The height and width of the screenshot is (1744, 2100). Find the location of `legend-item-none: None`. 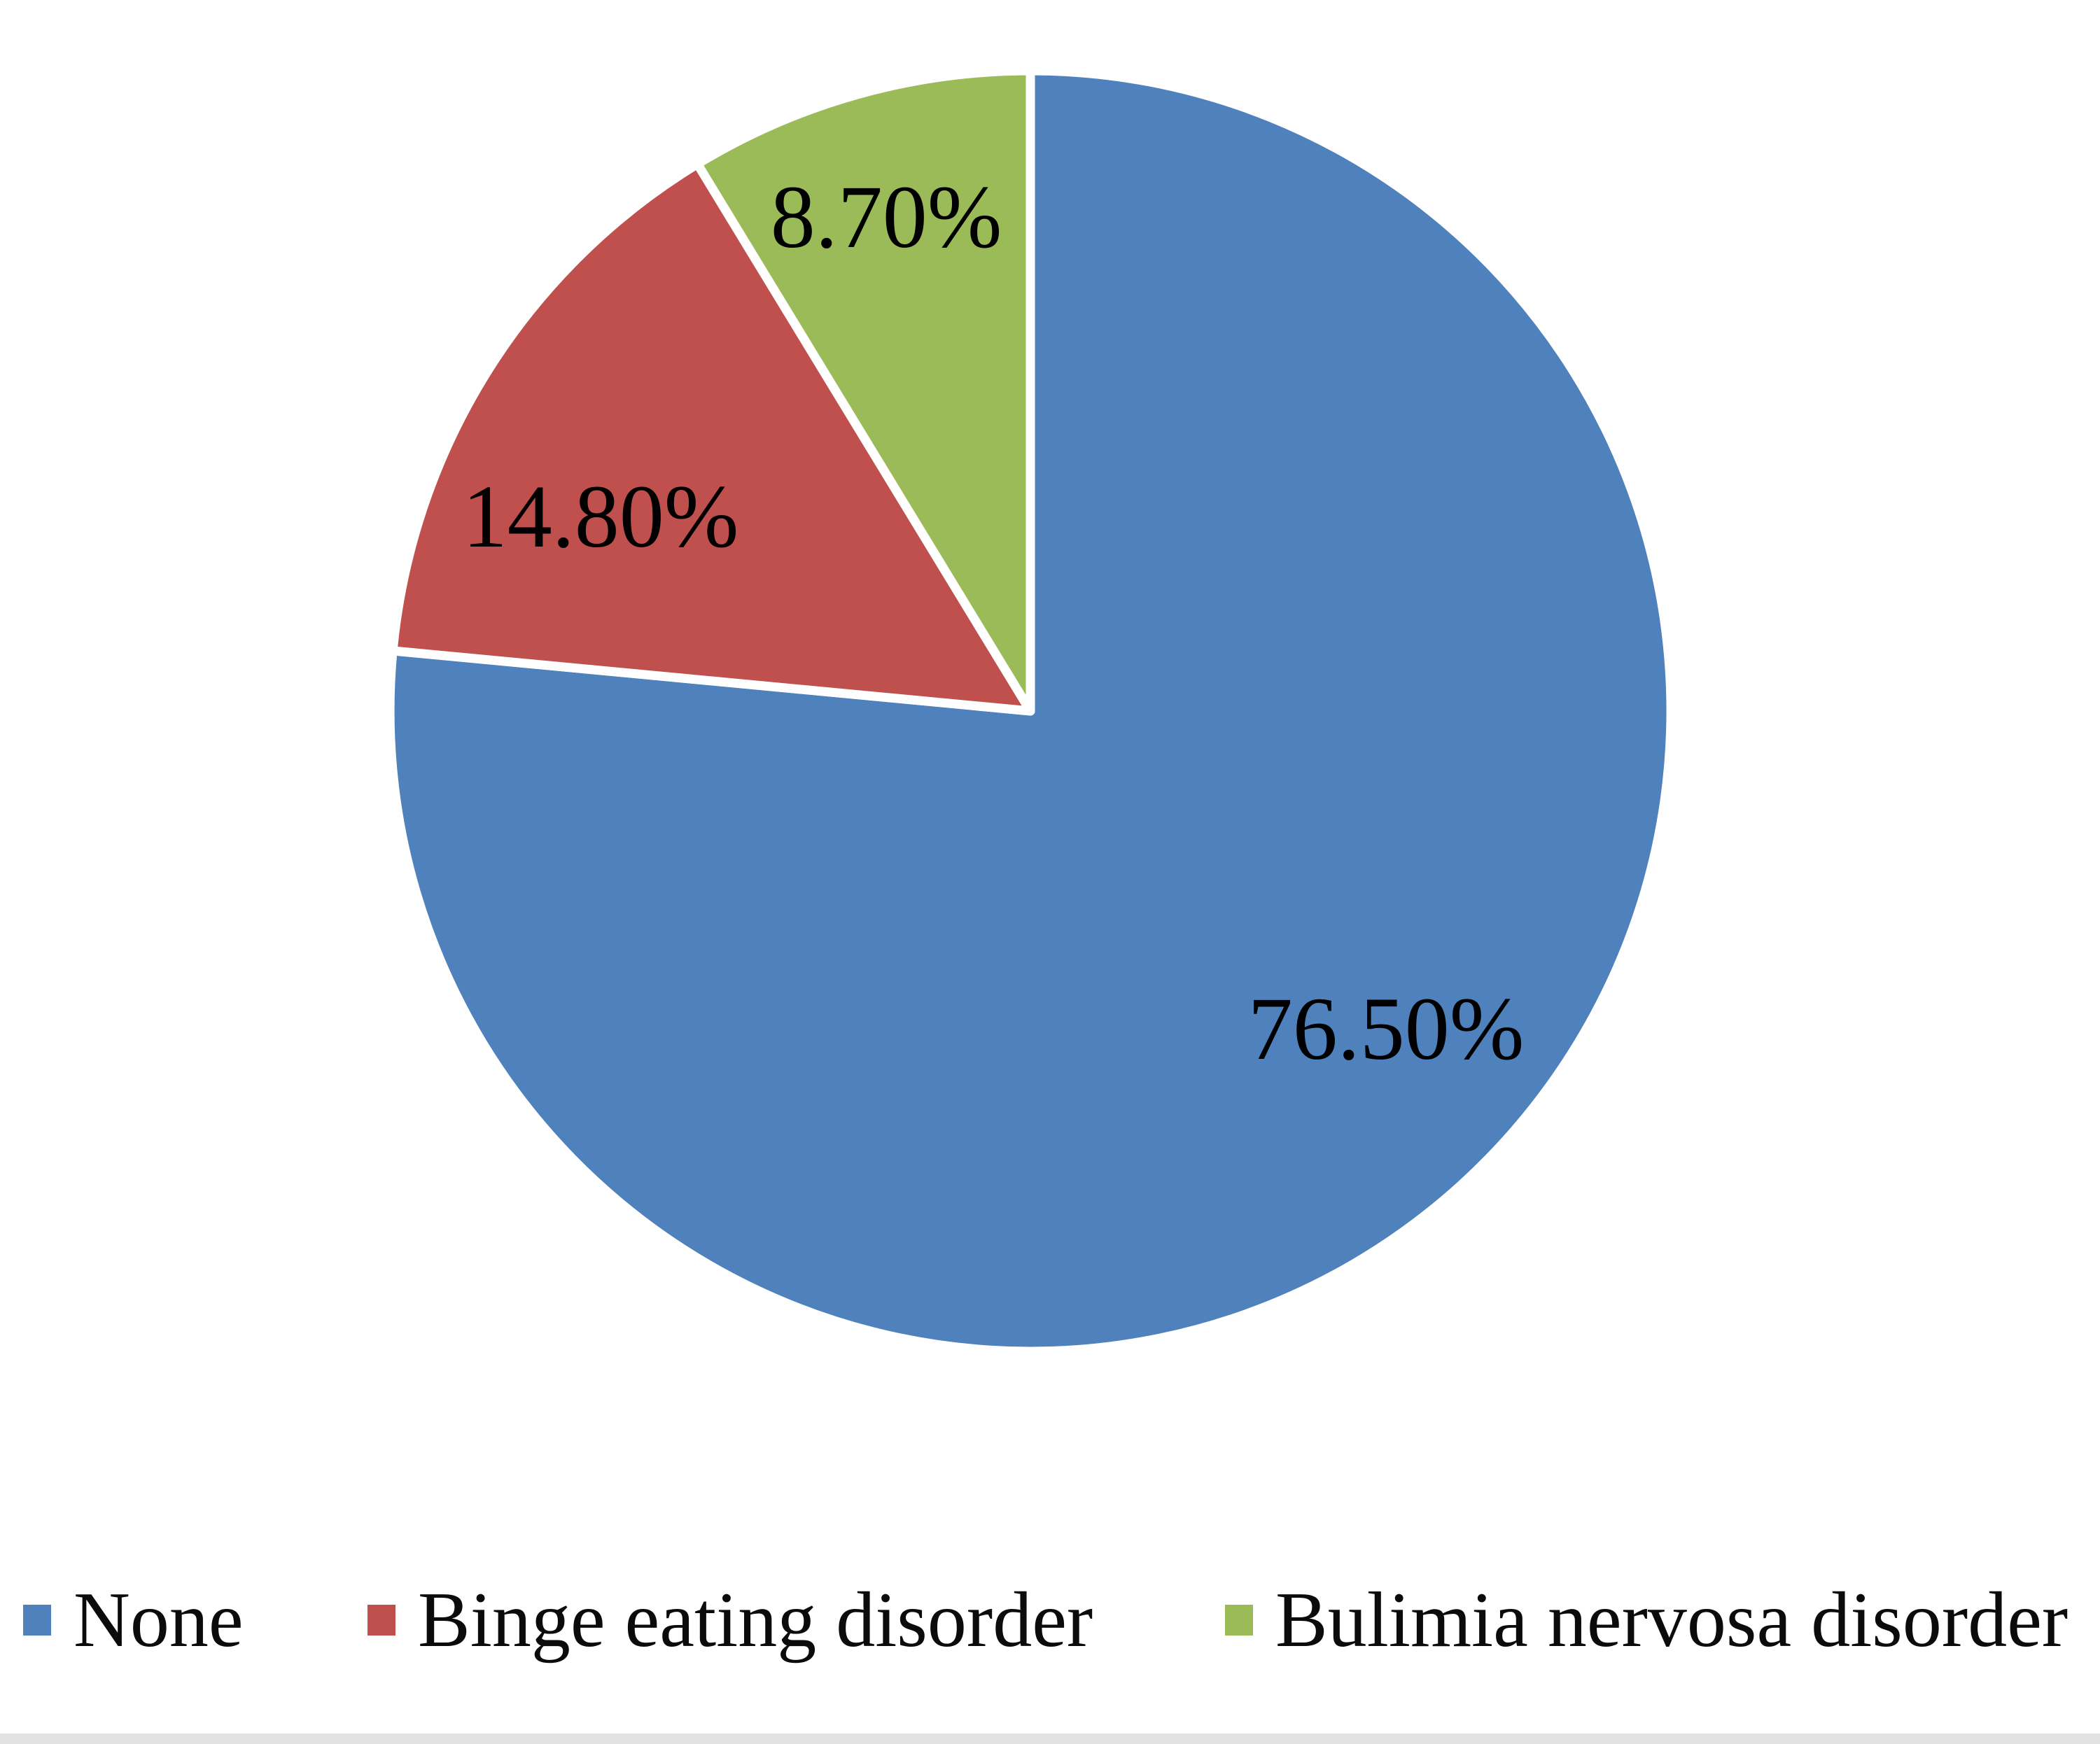

legend-item-none: None is located at coordinates (133, 1620).